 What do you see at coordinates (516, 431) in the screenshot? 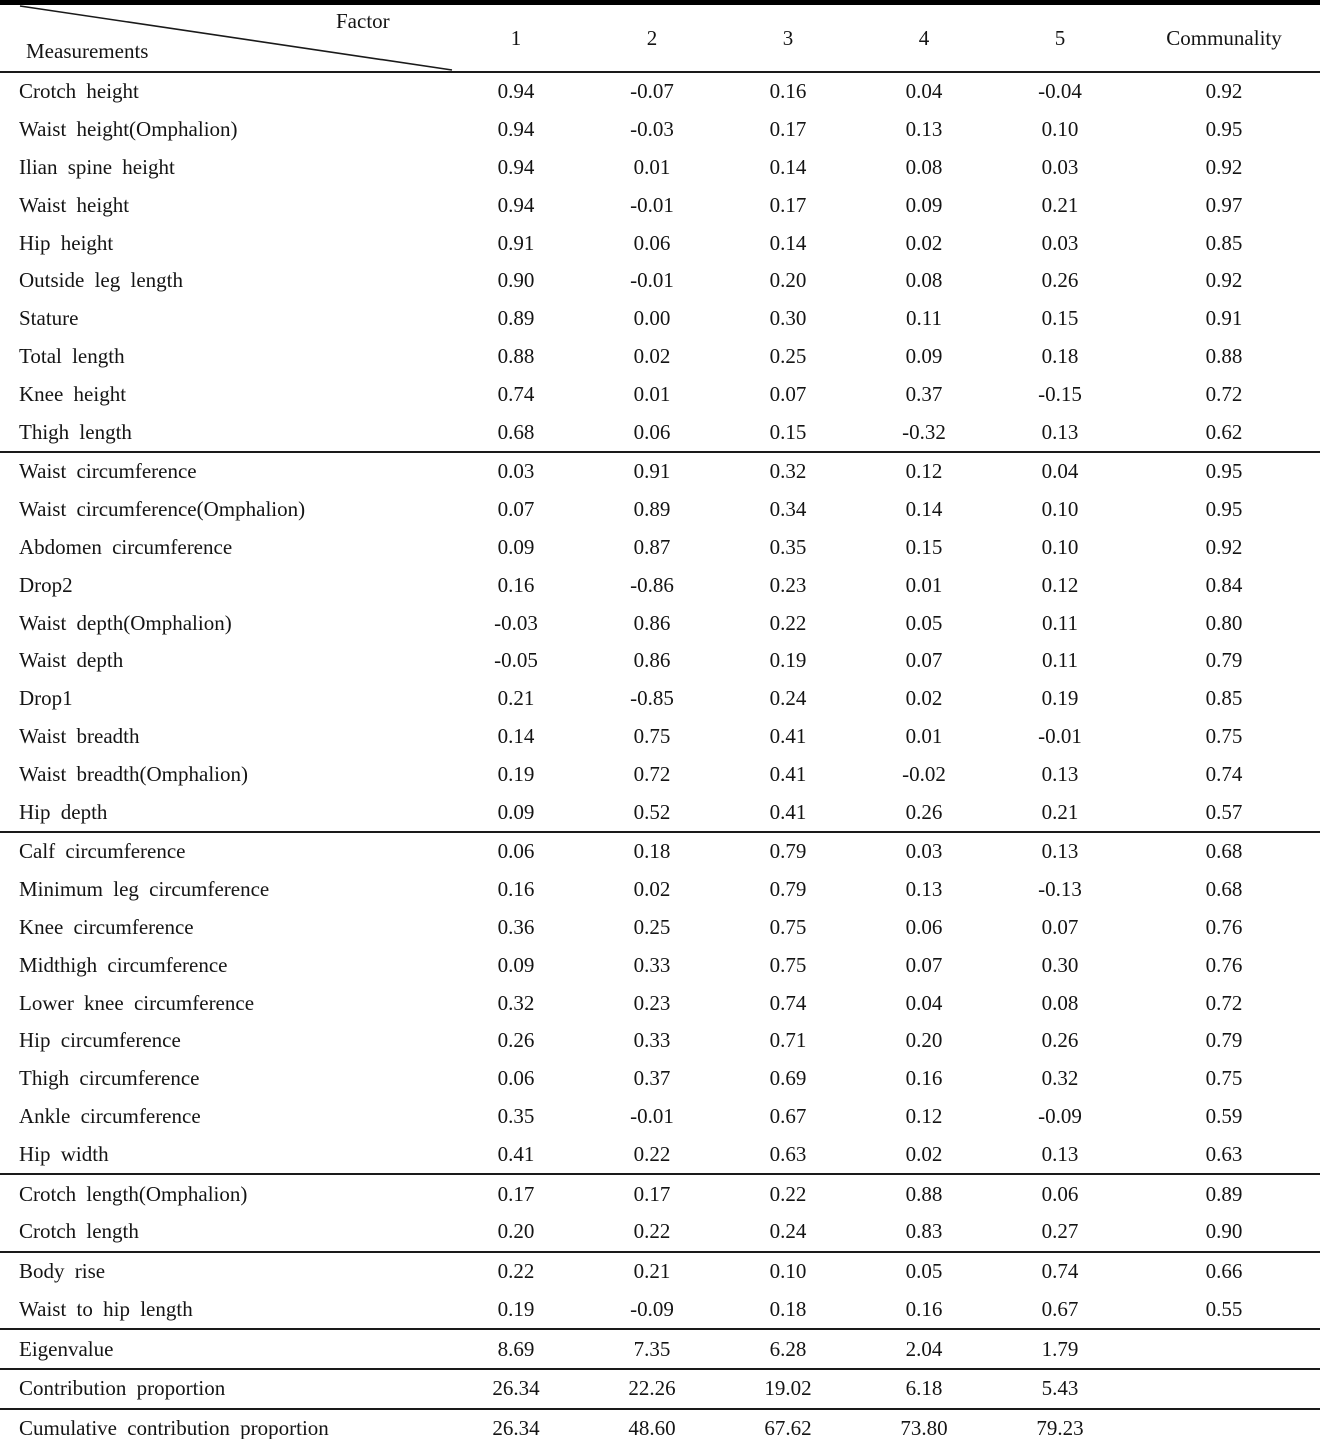
I see `factor-1-value: 0.68` at bounding box center [516, 431].